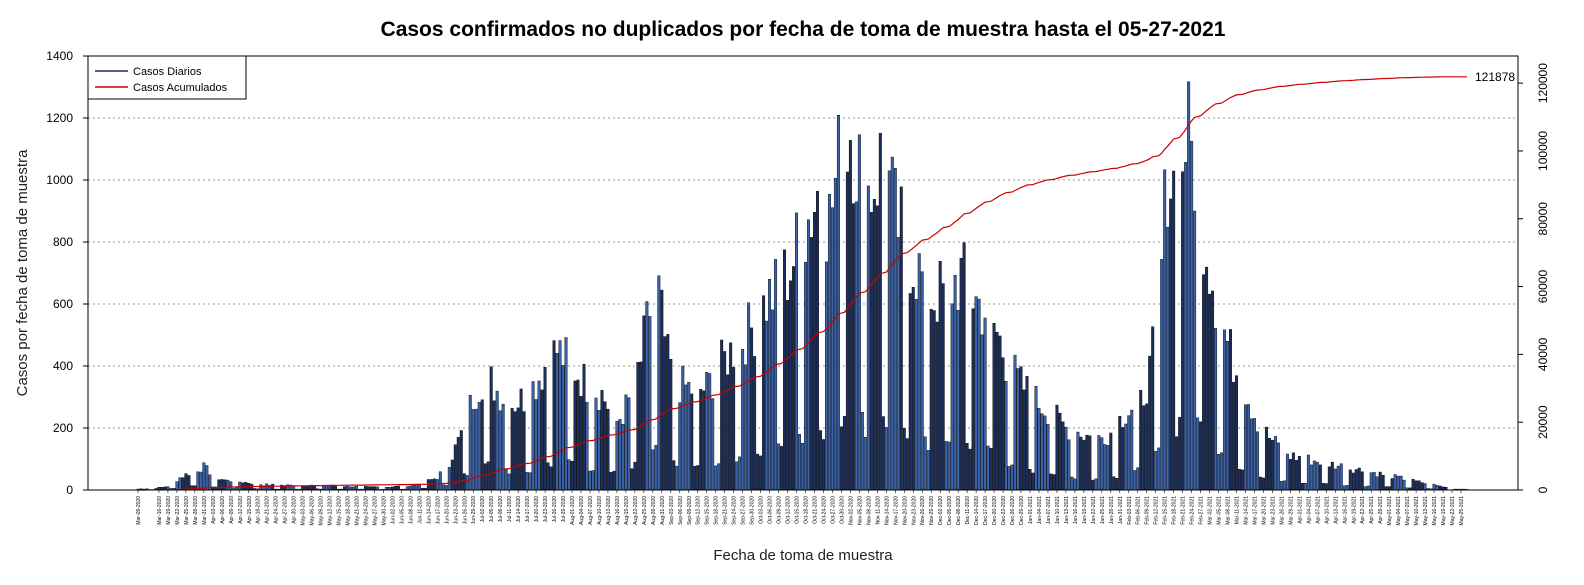 This screenshot has width=1584, height=585. What do you see at coordinates (600, 510) in the screenshot?
I see `x-tick-label-50: Aug-10-2020` at bounding box center [600, 510].